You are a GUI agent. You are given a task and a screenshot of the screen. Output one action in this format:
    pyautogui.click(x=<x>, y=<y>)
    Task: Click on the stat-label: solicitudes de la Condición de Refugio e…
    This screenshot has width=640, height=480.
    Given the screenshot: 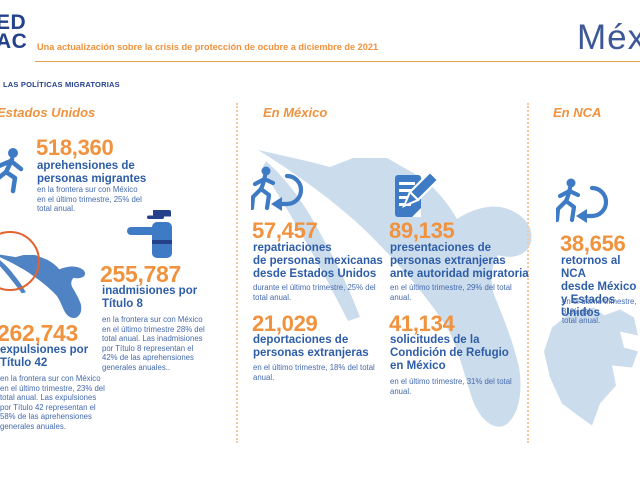 What is the action you would take?
    pyautogui.click(x=449, y=353)
    